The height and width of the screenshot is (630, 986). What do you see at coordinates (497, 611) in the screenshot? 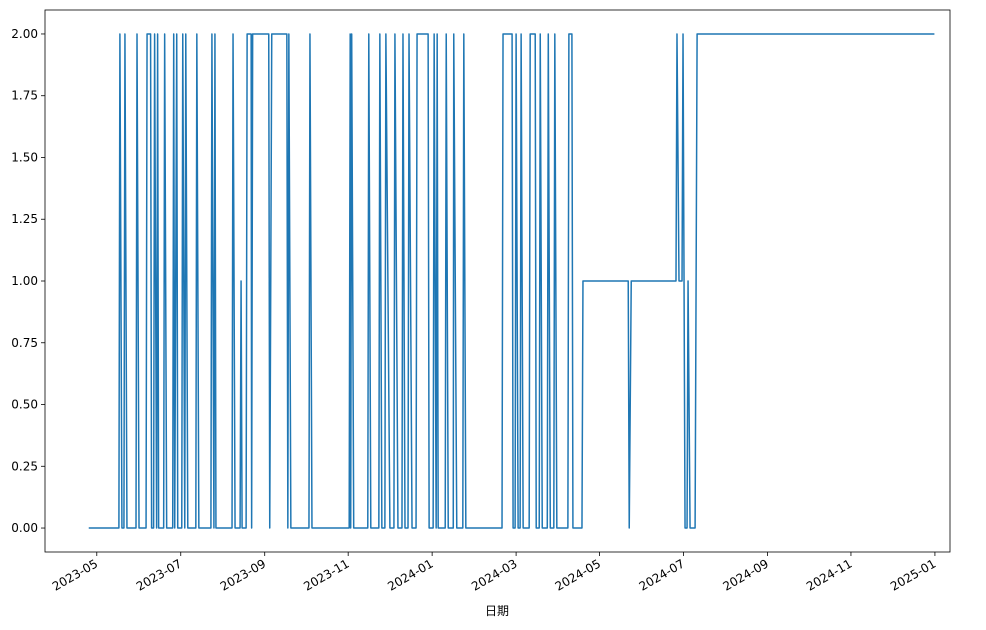
I see `x-axis-label: 日期` at bounding box center [497, 611].